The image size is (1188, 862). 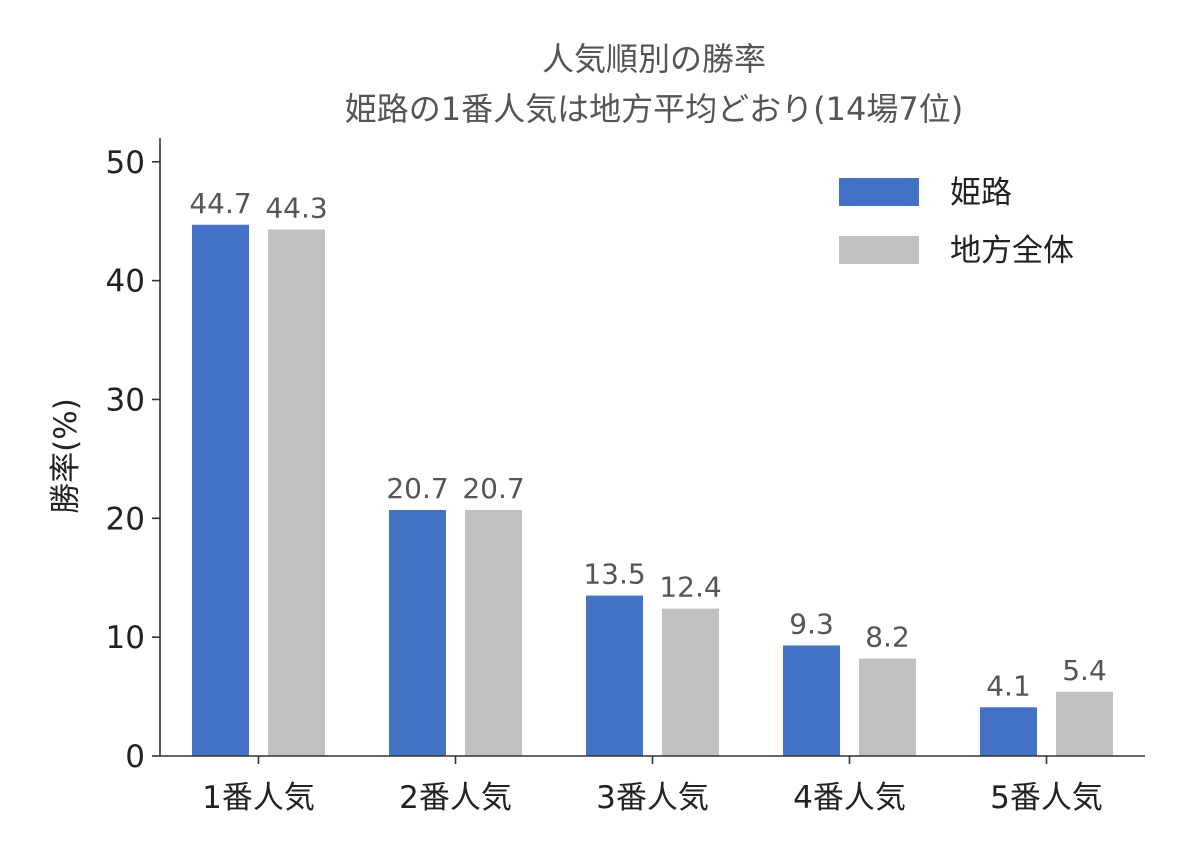 I want to click on value-label-series2-2: 20.7, so click(x=493, y=488).